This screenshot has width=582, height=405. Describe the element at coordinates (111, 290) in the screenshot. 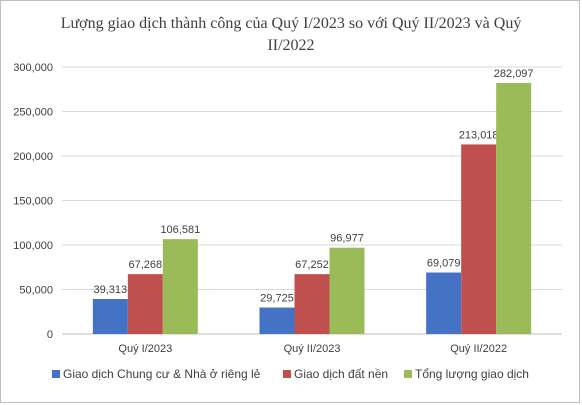

I see `data-label: 39,313` at that location.